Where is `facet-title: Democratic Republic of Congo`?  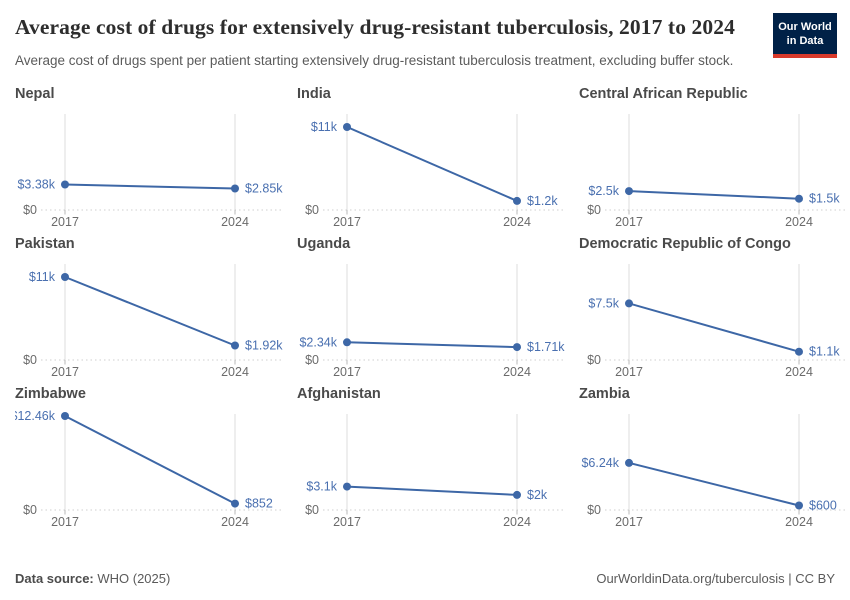 facet-title: Democratic Republic of Congo is located at coordinates (685, 243).